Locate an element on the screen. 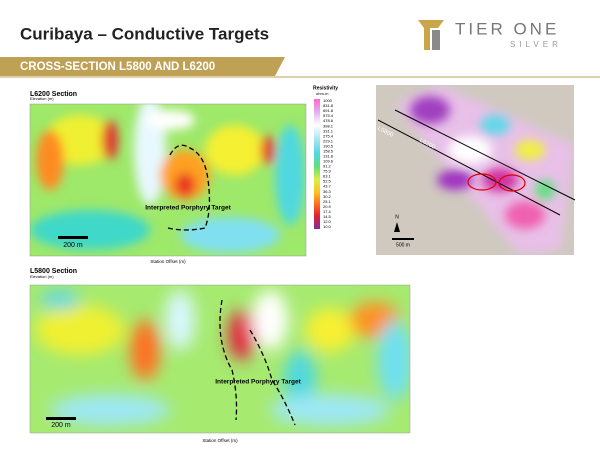 The image size is (600, 469). banner-bar is located at coordinates (142, 66).